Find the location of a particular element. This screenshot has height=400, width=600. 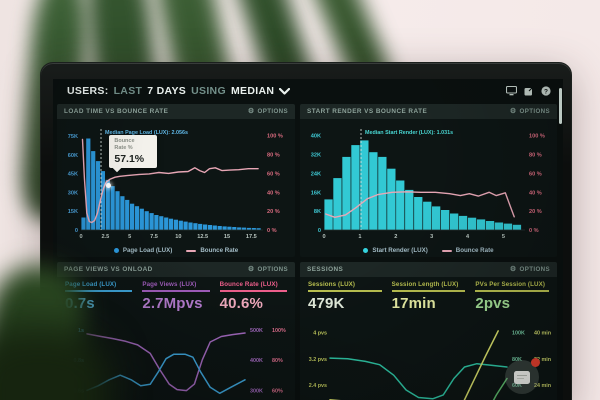

svg-text: 3 is located at coordinates (431, 237).